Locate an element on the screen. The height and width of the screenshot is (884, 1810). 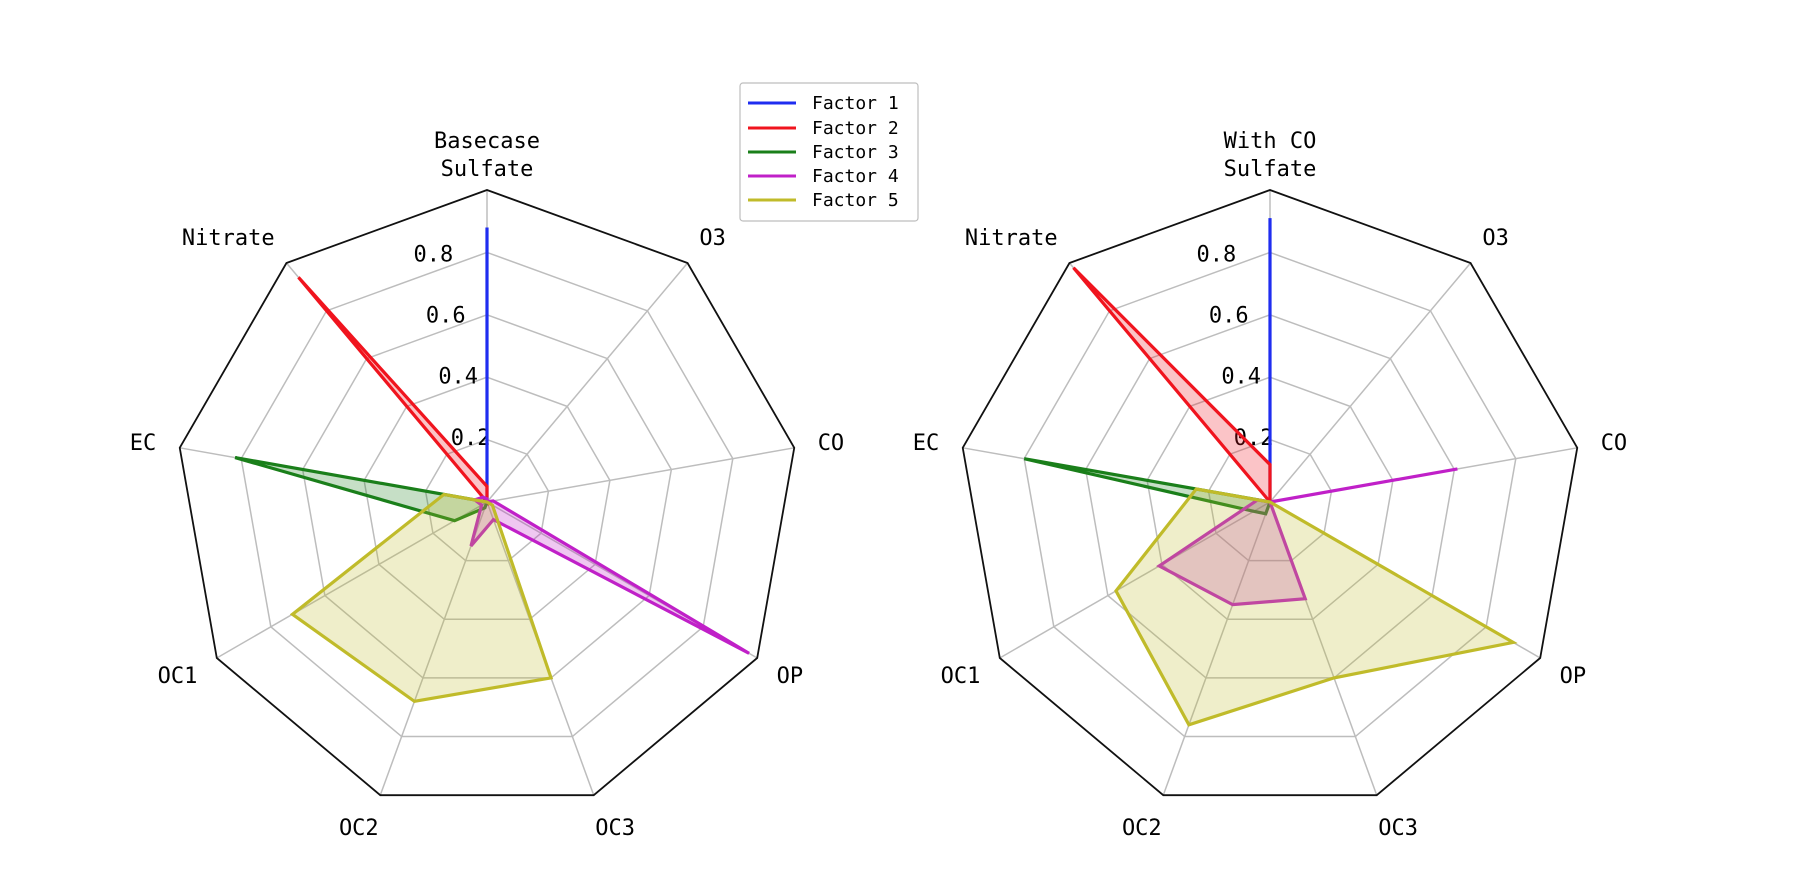
panel-title: With CO is located at coordinates (1270, 141).